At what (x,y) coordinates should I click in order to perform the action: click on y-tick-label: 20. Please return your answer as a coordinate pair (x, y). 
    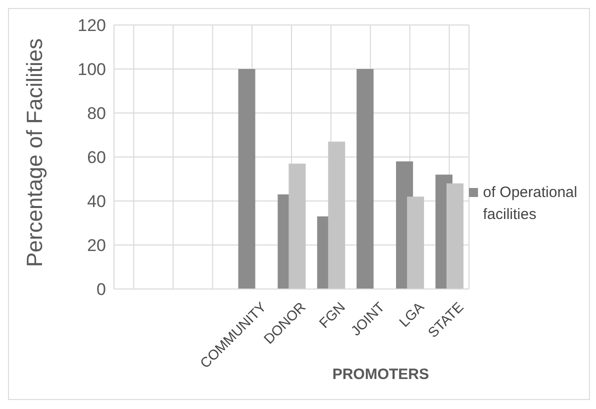
    Looking at the image, I should click on (96, 246).